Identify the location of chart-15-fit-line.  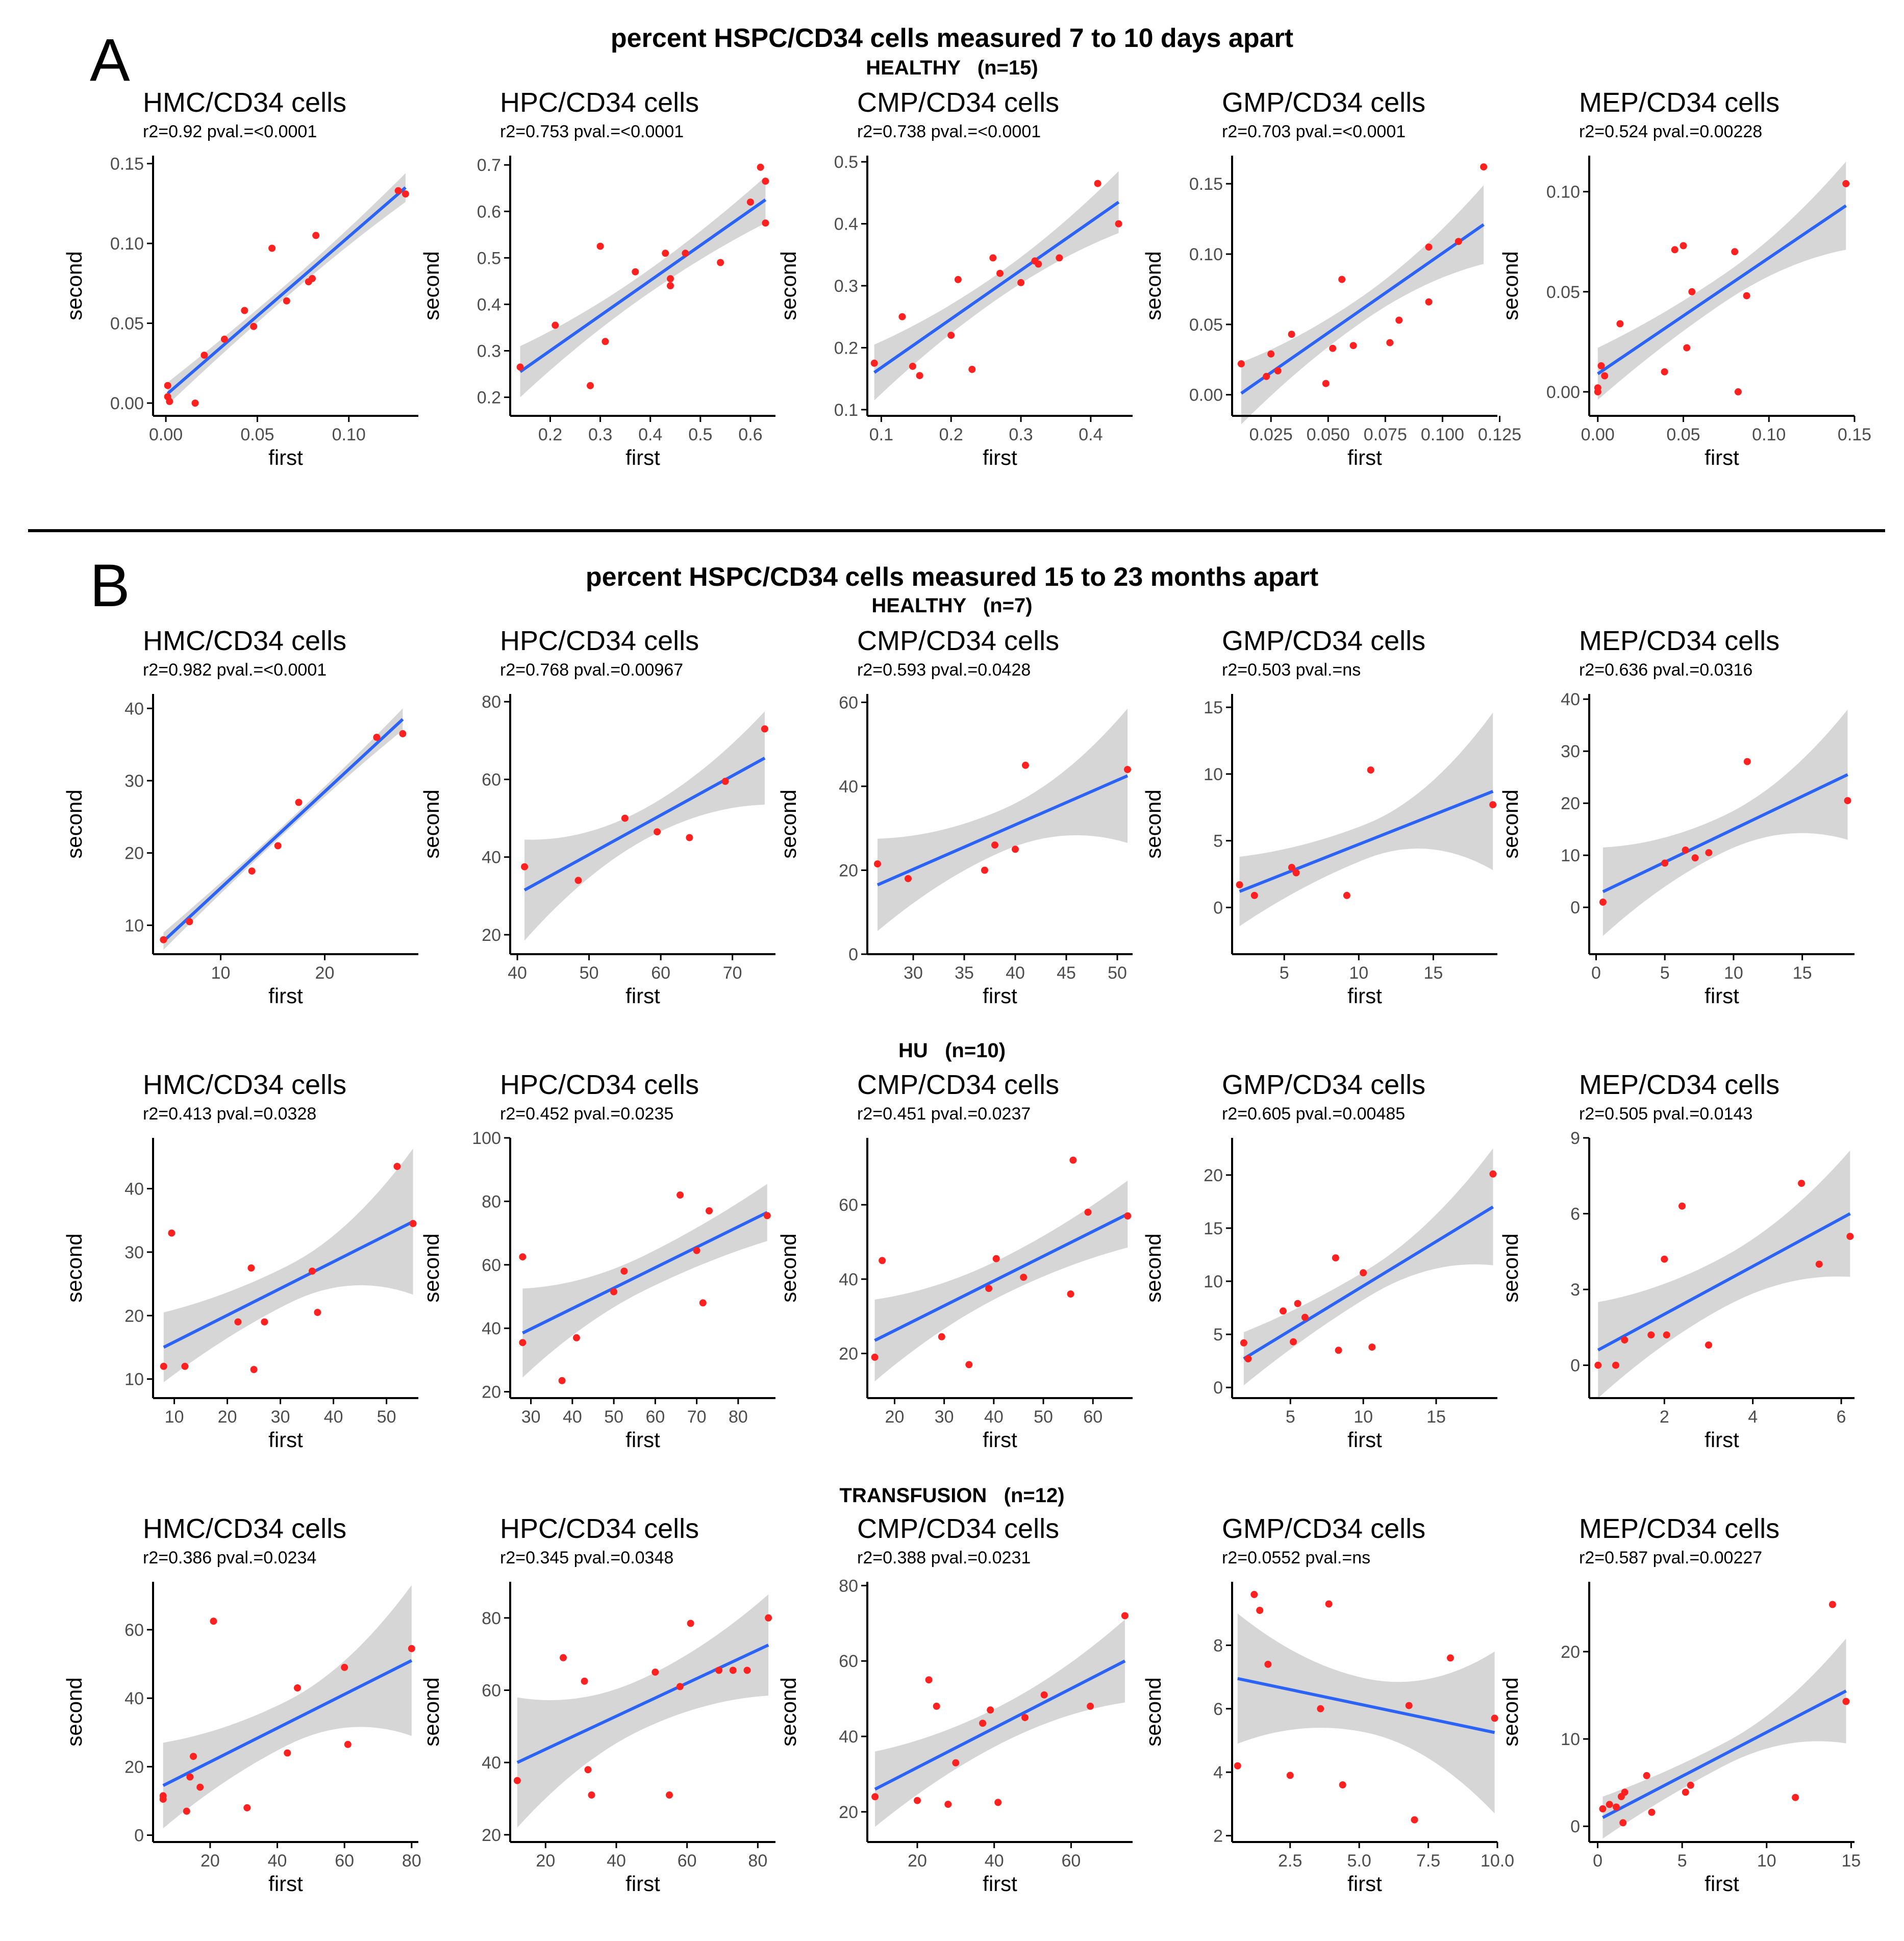
(287, 1723).